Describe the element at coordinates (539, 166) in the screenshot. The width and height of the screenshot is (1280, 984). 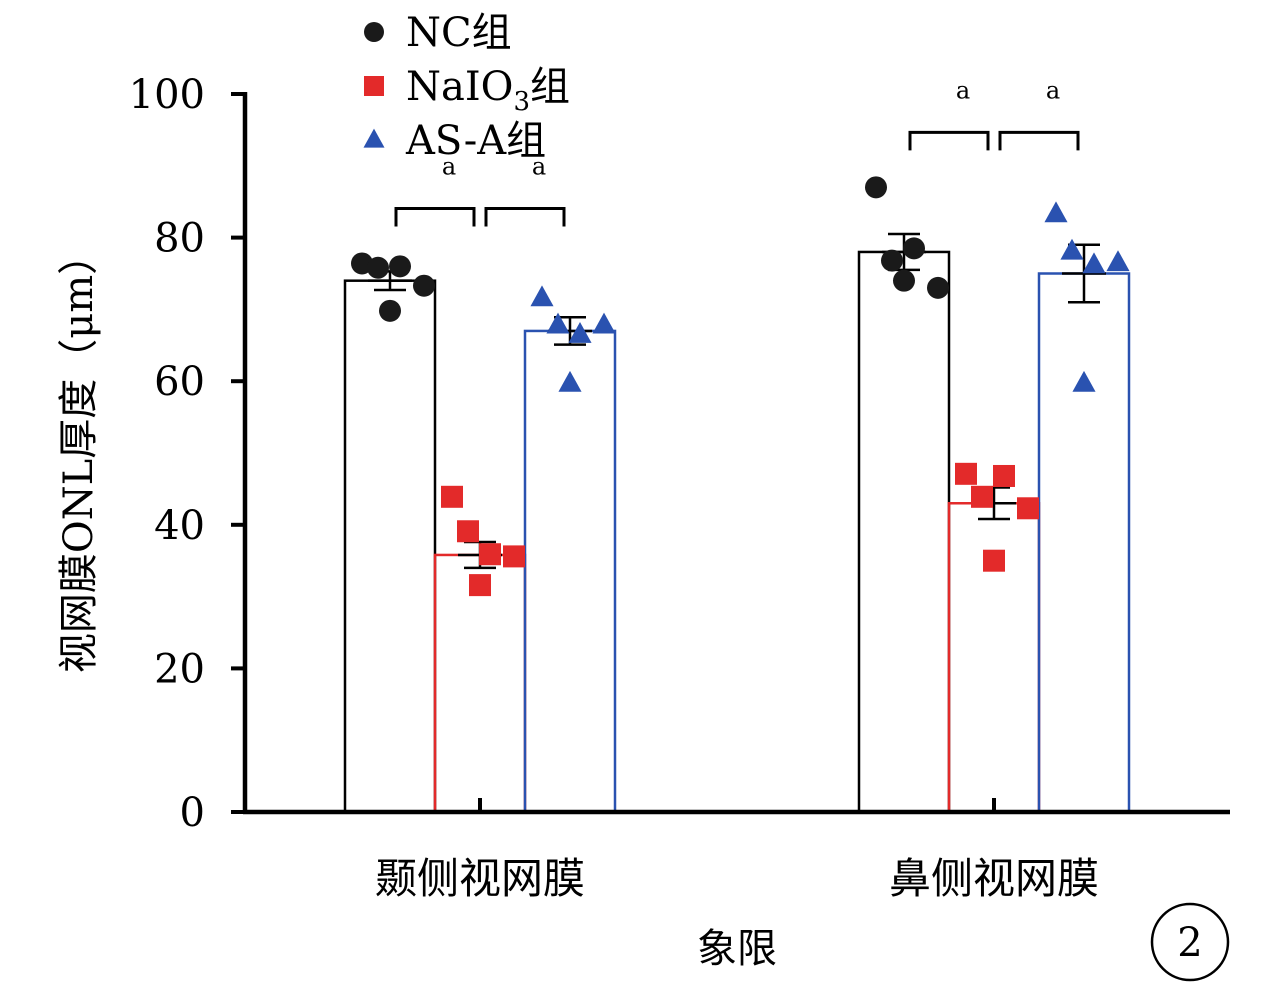
I see `significance-label-1: a` at that location.